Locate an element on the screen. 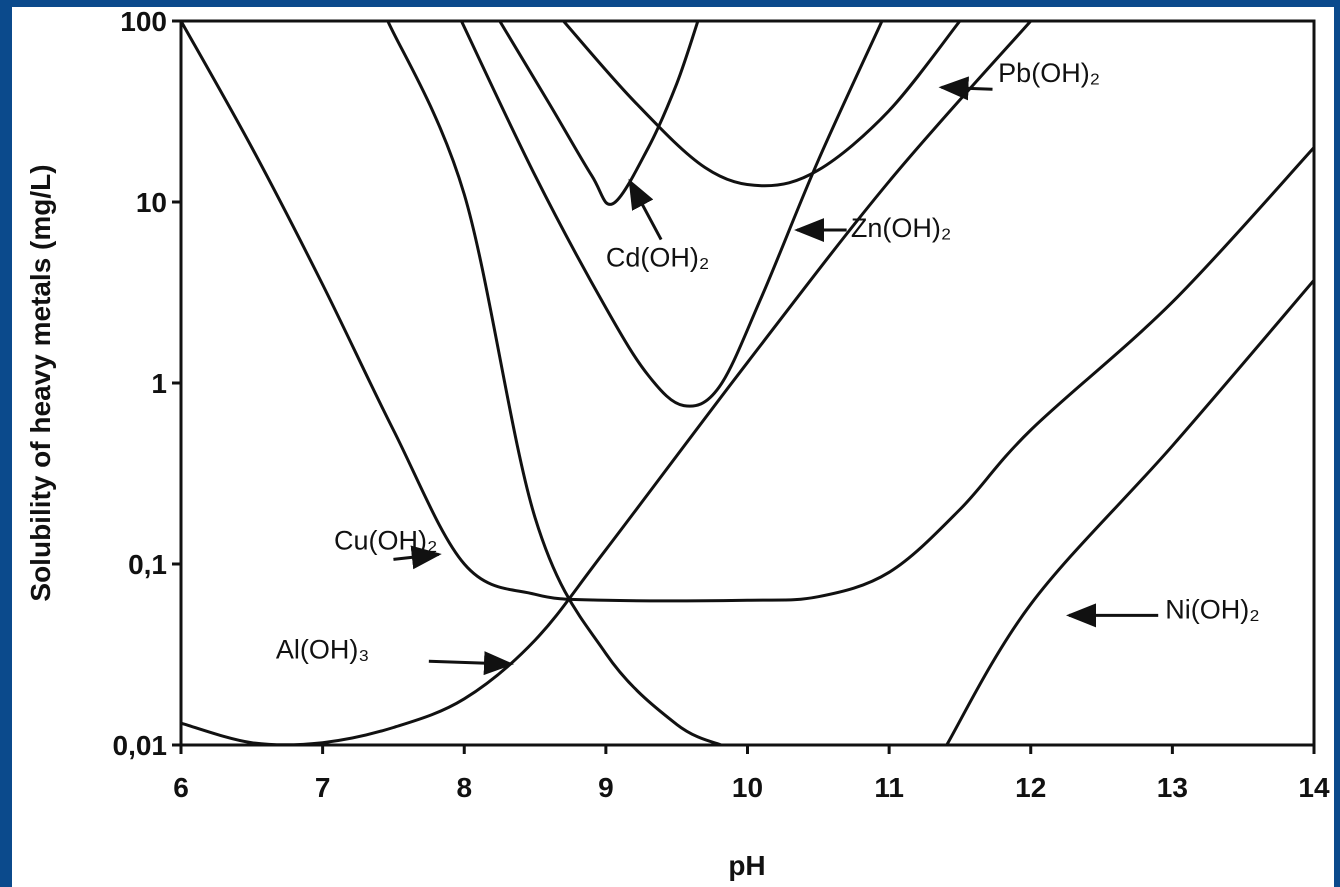  y-tick-label: 100 is located at coordinates (143, 22).